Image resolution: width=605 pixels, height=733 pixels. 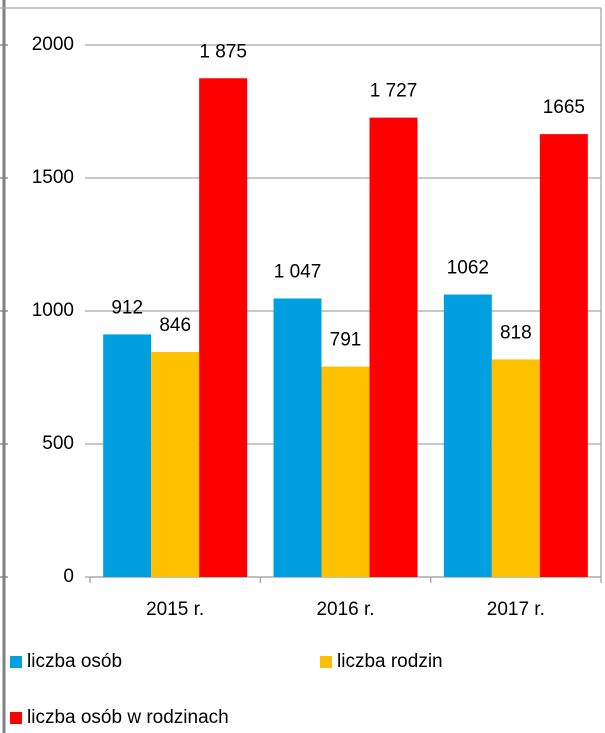 I want to click on value-label: 818, so click(x=516, y=332).